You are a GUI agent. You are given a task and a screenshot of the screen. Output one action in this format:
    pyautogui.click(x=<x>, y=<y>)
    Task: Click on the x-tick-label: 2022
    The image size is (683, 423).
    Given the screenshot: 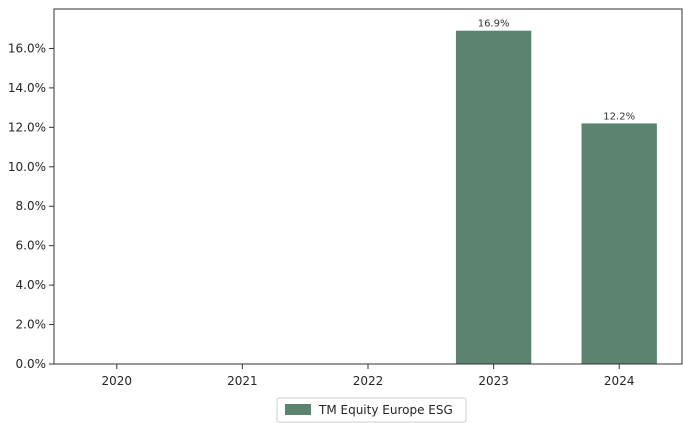 What is the action you would take?
    pyautogui.click(x=368, y=381)
    